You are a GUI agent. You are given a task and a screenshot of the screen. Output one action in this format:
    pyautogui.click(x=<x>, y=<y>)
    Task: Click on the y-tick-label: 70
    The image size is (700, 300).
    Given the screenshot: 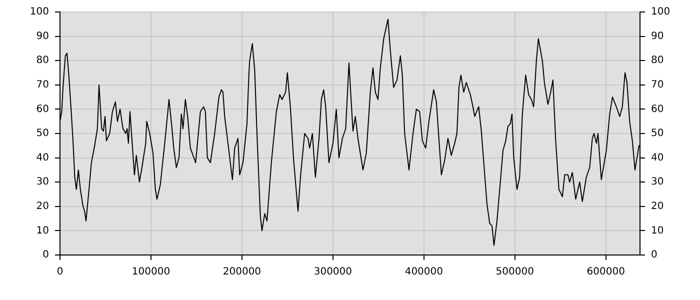 What is the action you would take?
    pyautogui.click(x=42, y=84)
    